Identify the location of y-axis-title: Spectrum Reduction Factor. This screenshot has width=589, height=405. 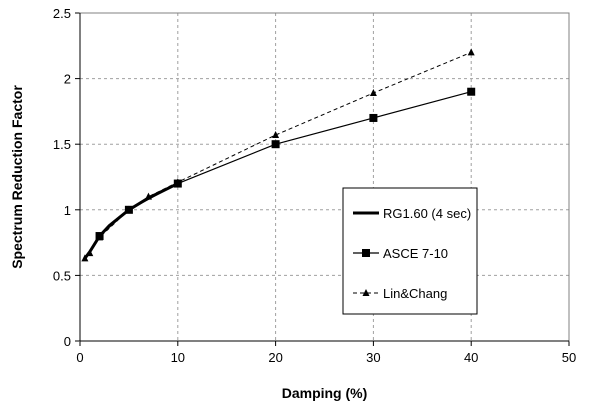
(17, 177).